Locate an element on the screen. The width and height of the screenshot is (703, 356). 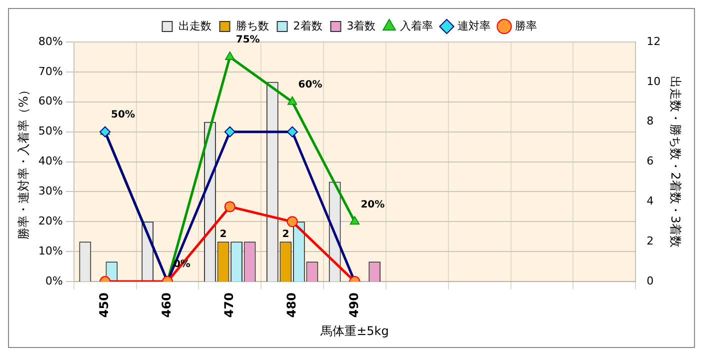
x-tick-label: 490 is located at coordinates (353, 305).